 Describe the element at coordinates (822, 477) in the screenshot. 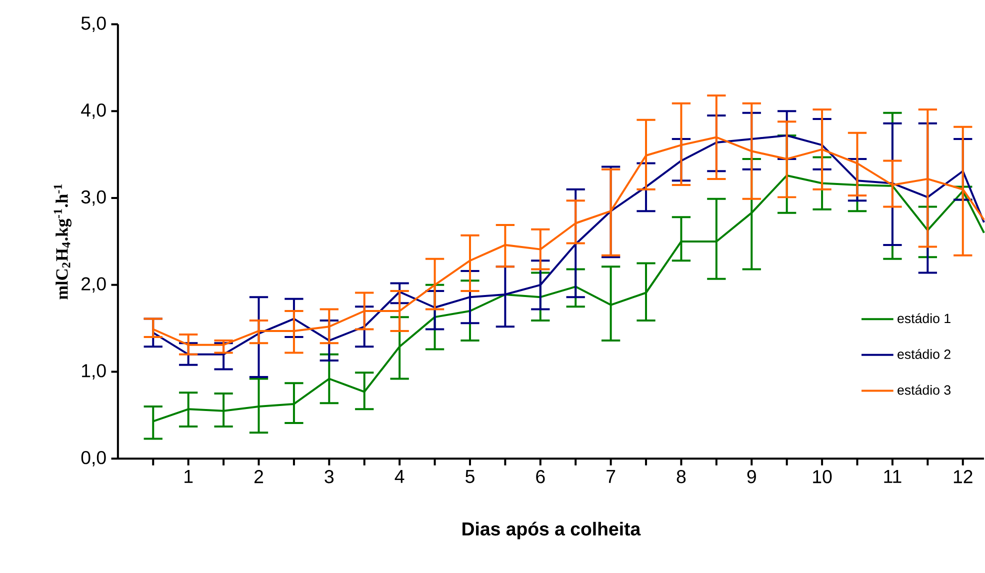

I see `x-tick-label: 10` at that location.